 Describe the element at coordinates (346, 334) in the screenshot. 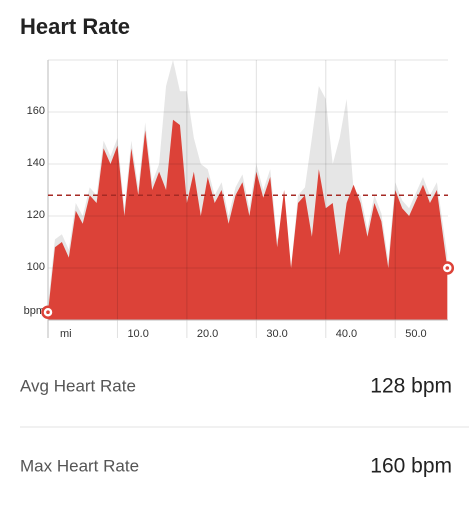

I see `x-tick-label: 40.0` at that location.